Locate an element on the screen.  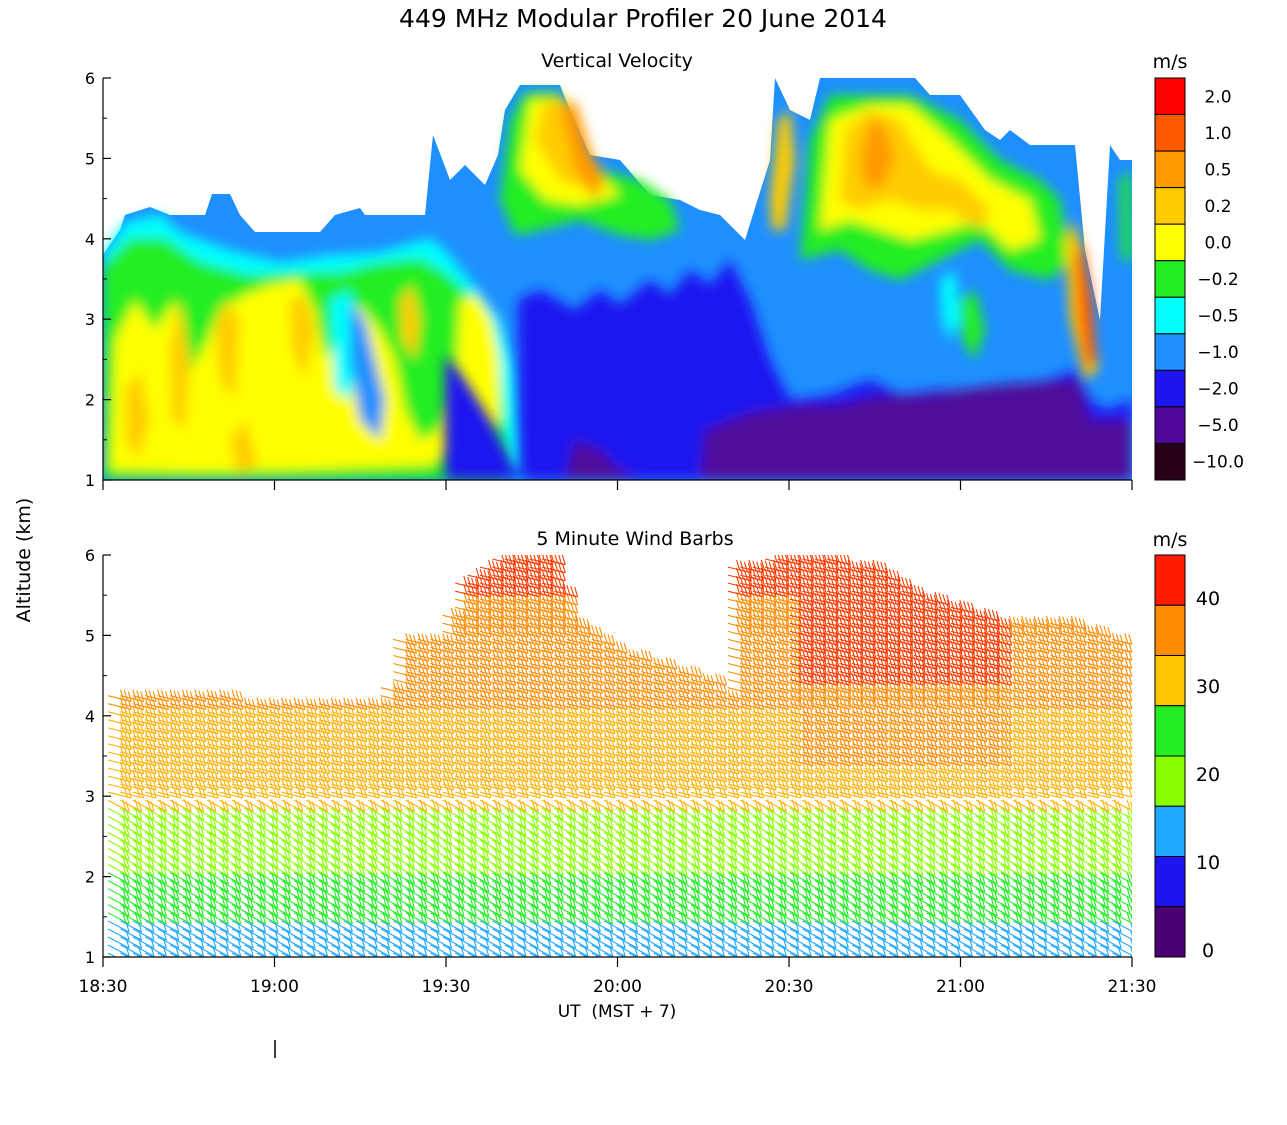
wb-x-tick-label: 18:30 is located at coordinates (103, 987).